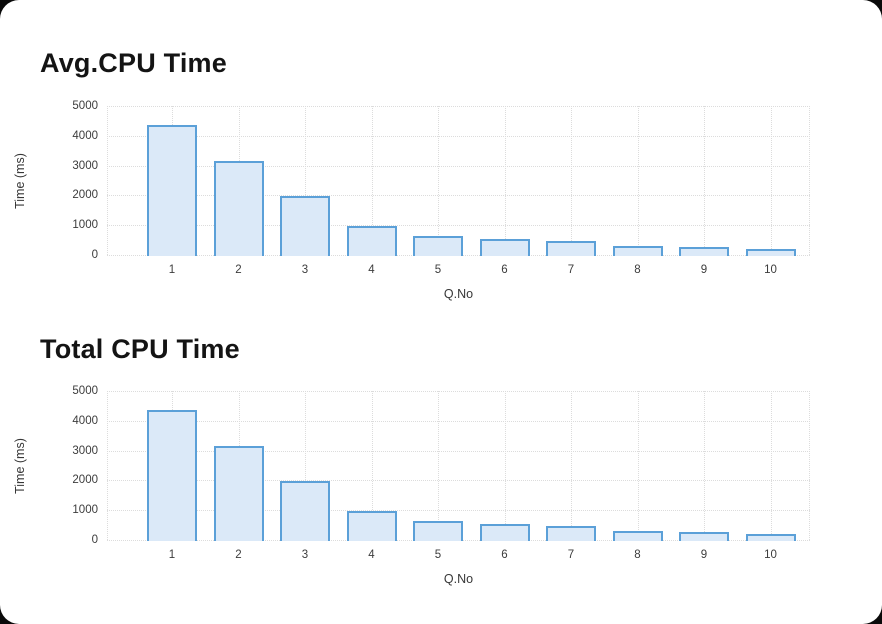 The width and height of the screenshot is (882, 624). I want to click on y-axis-title: Time (ms), so click(20, 181).